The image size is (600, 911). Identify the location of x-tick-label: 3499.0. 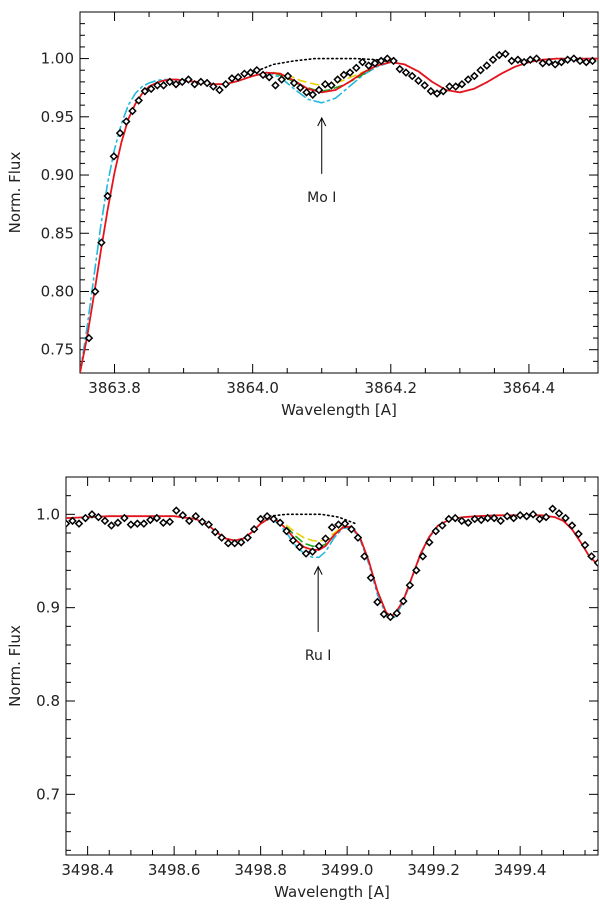
(347, 870).